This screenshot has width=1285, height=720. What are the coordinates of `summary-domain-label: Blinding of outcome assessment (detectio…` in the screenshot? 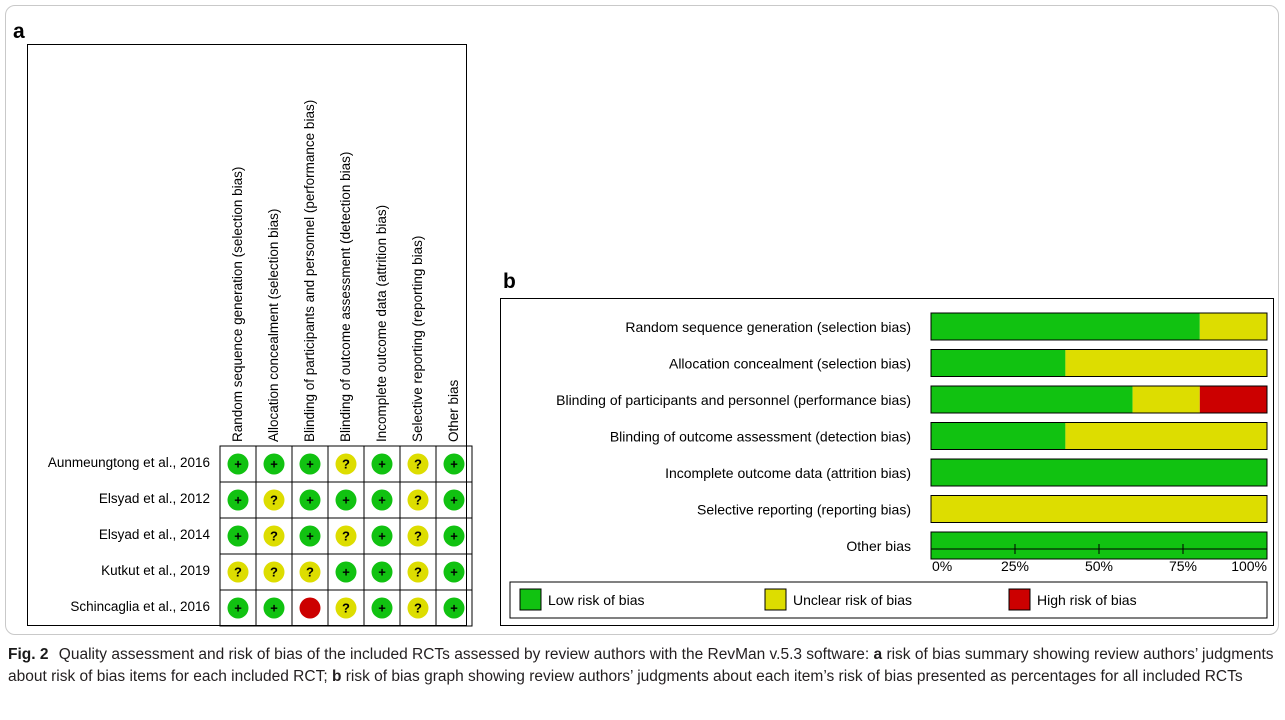 It's located at (345, 296).